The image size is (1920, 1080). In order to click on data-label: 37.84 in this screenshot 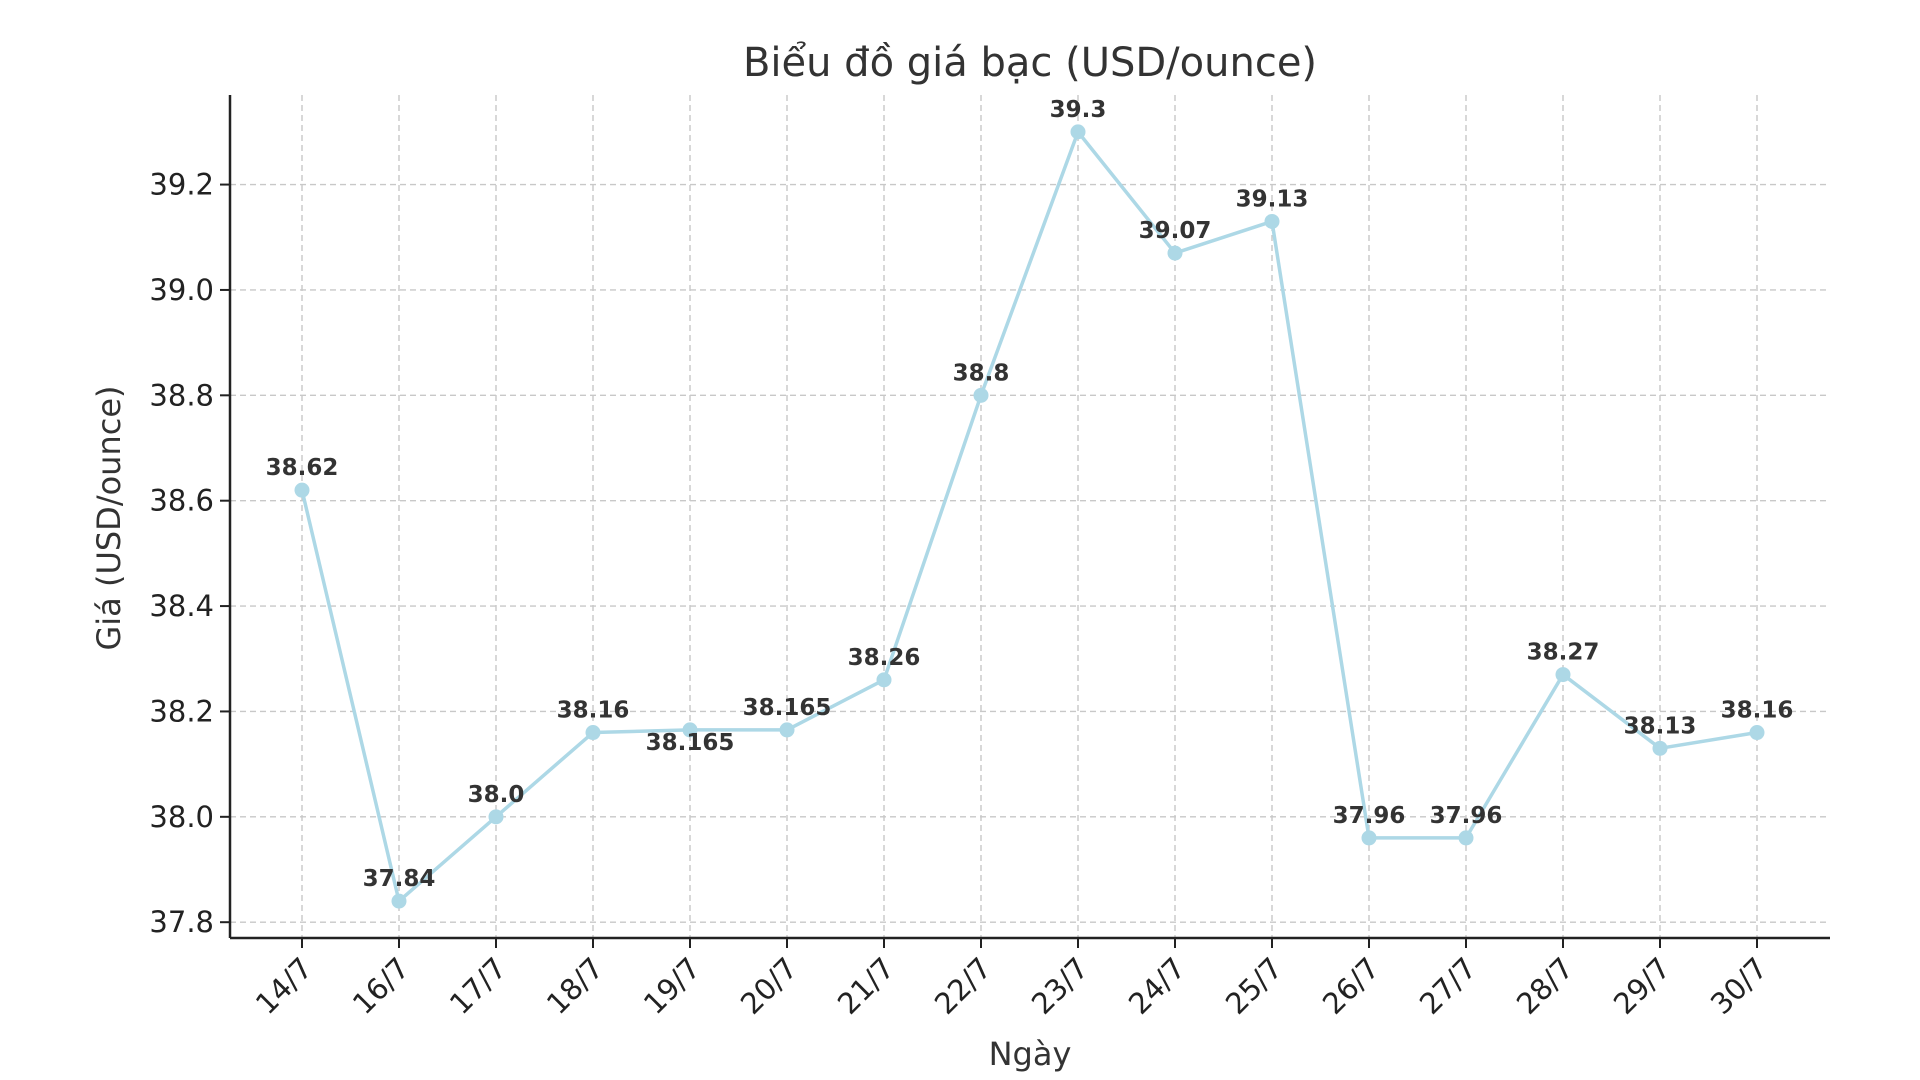, I will do `click(399, 879)`.